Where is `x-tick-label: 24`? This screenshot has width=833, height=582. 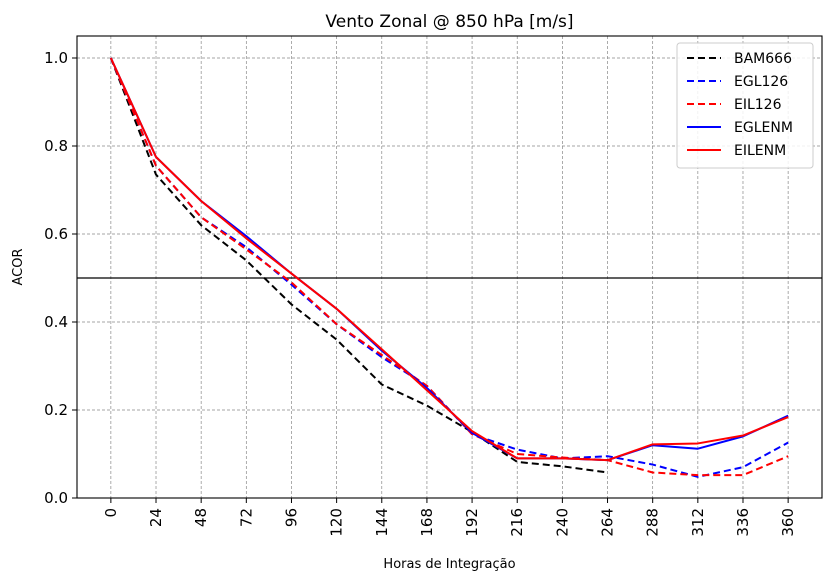 x-tick-label: 24 is located at coordinates (156, 517).